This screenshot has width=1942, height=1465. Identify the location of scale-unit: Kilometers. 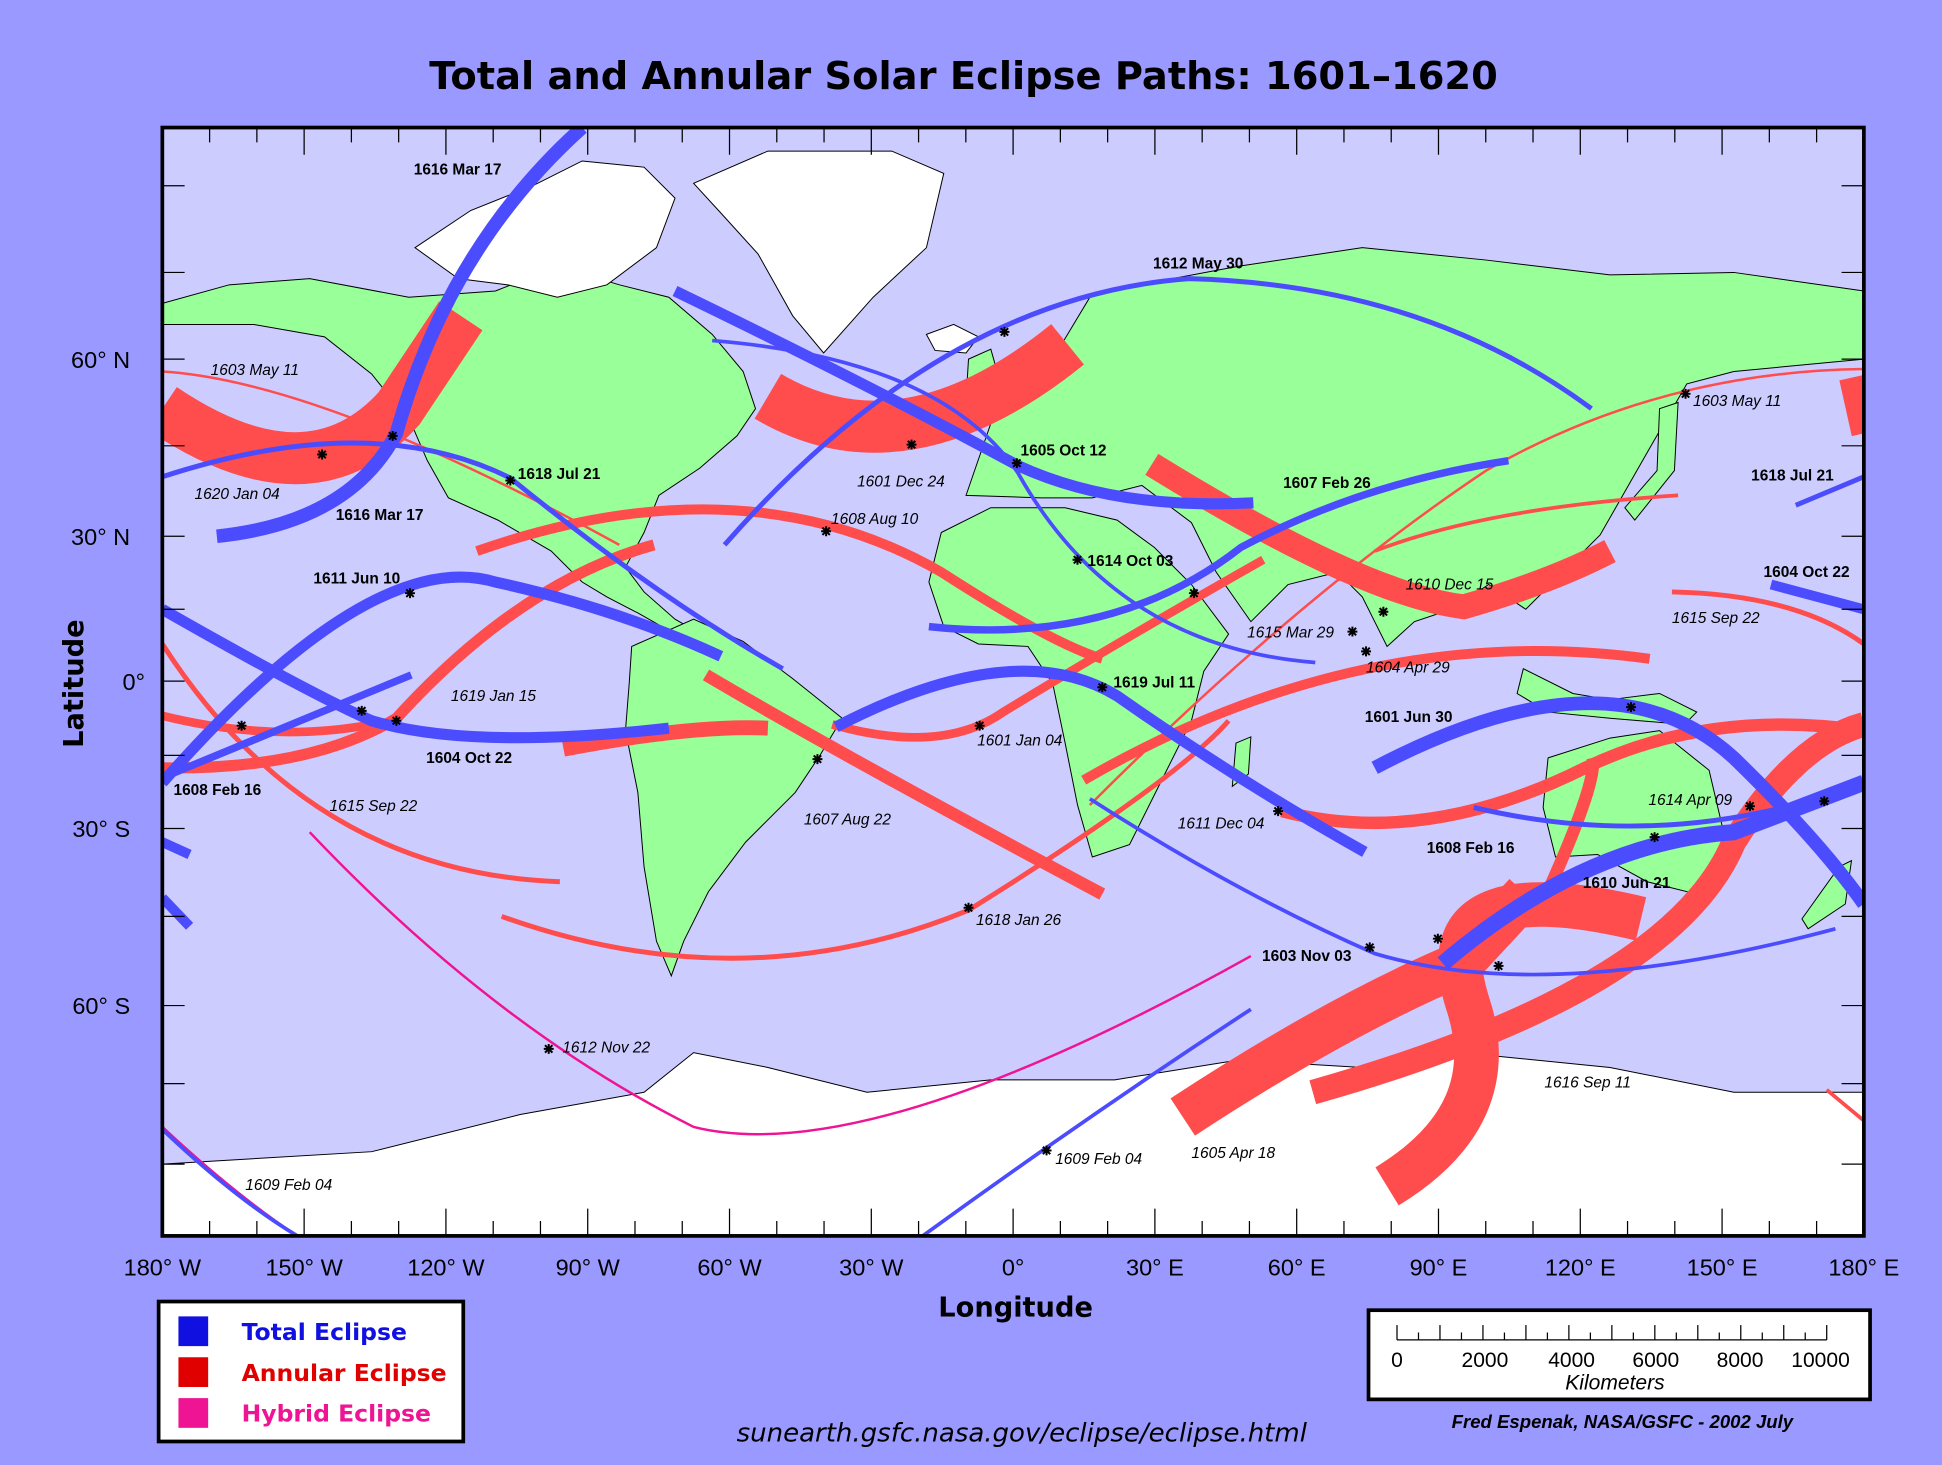
(1615, 1382).